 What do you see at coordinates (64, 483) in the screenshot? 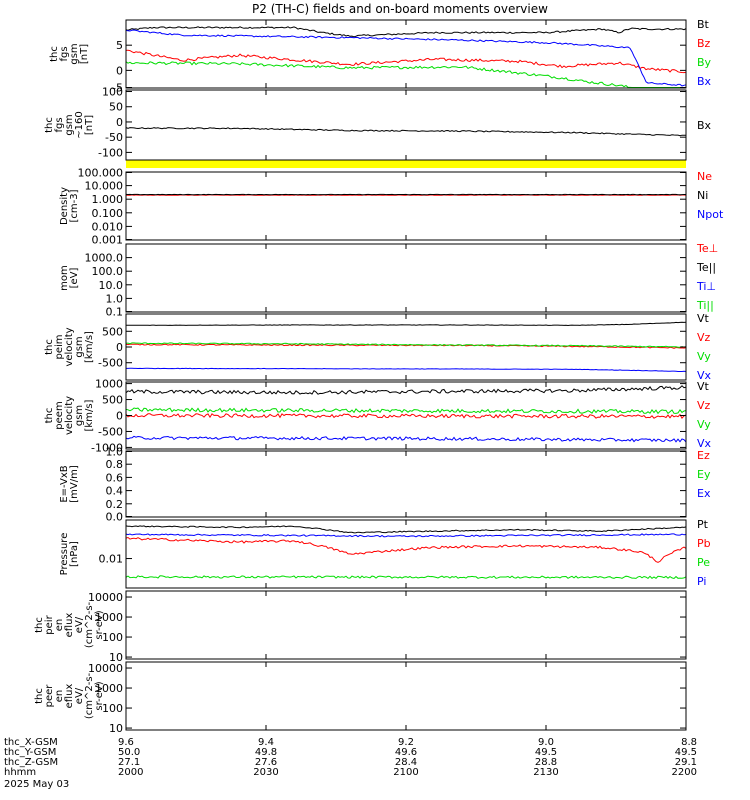
I see `y-axis-label-line: E=-VxB` at bounding box center [64, 483].